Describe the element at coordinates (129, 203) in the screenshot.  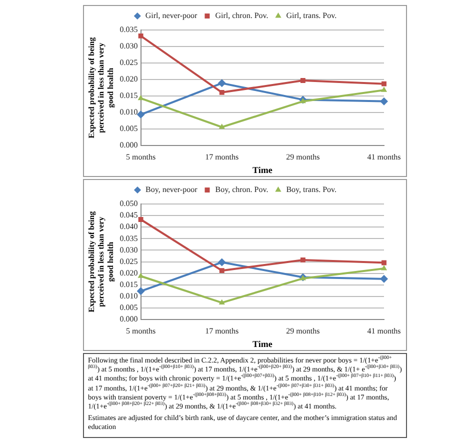
I see `y-tick-label: 0.050` at that location.